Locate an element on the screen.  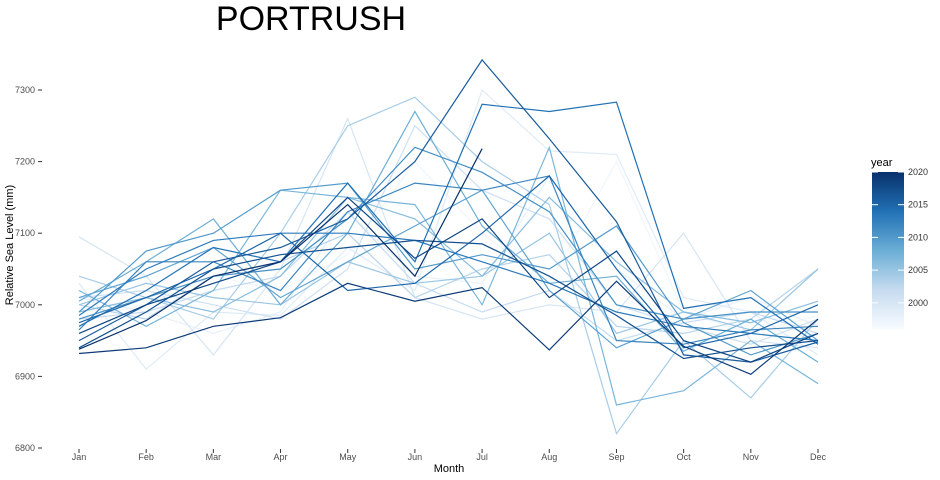
x-axis-title: Month is located at coordinates (449, 469).